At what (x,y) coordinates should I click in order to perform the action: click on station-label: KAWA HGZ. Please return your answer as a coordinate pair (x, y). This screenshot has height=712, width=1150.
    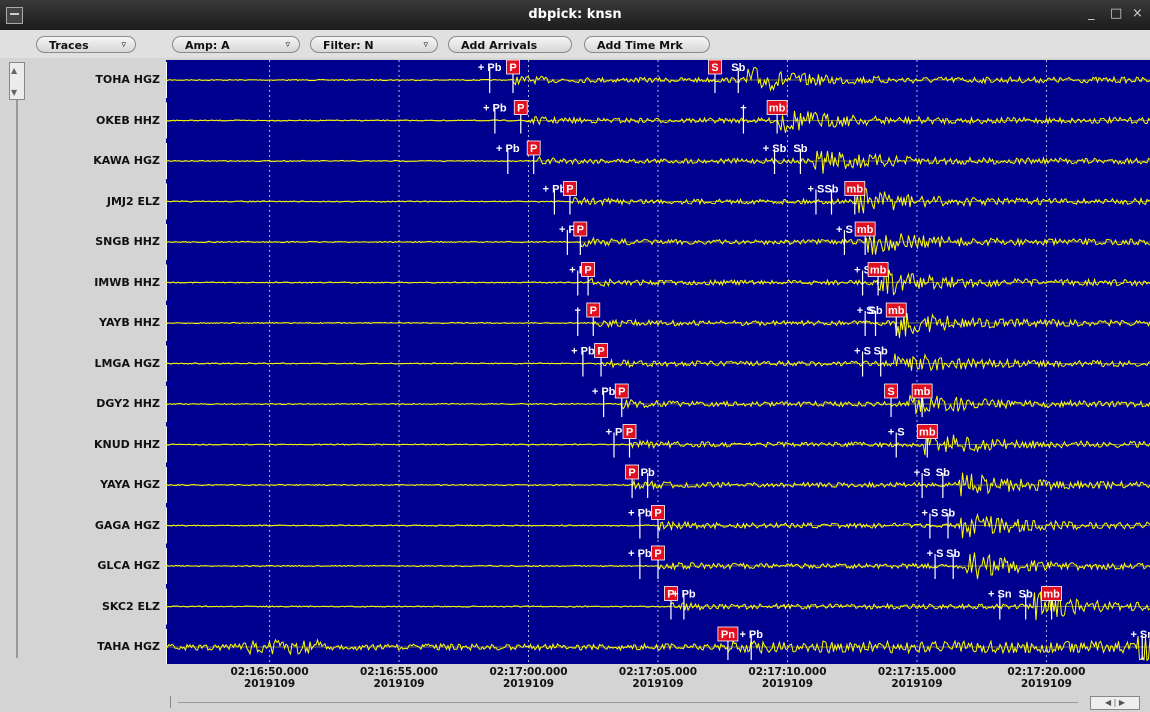
    Looking at the image, I should click on (126, 160).